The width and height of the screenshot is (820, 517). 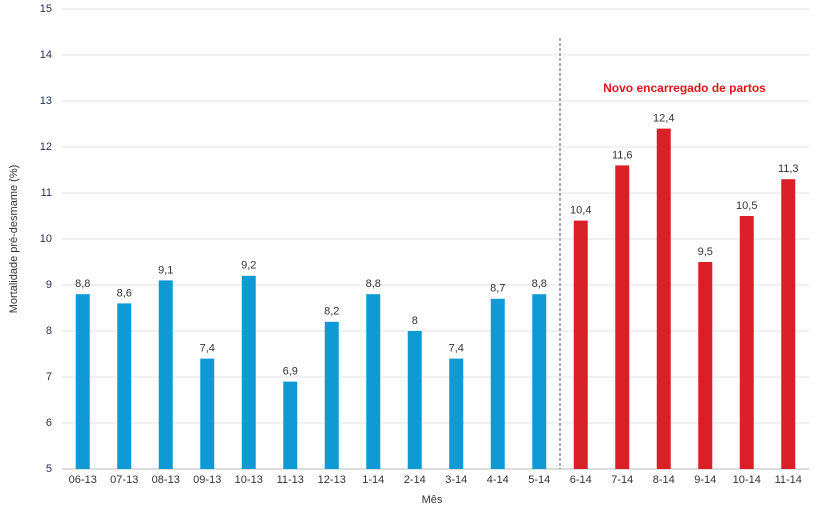 I want to click on x-tick-label: 3-14, so click(x=456, y=480).